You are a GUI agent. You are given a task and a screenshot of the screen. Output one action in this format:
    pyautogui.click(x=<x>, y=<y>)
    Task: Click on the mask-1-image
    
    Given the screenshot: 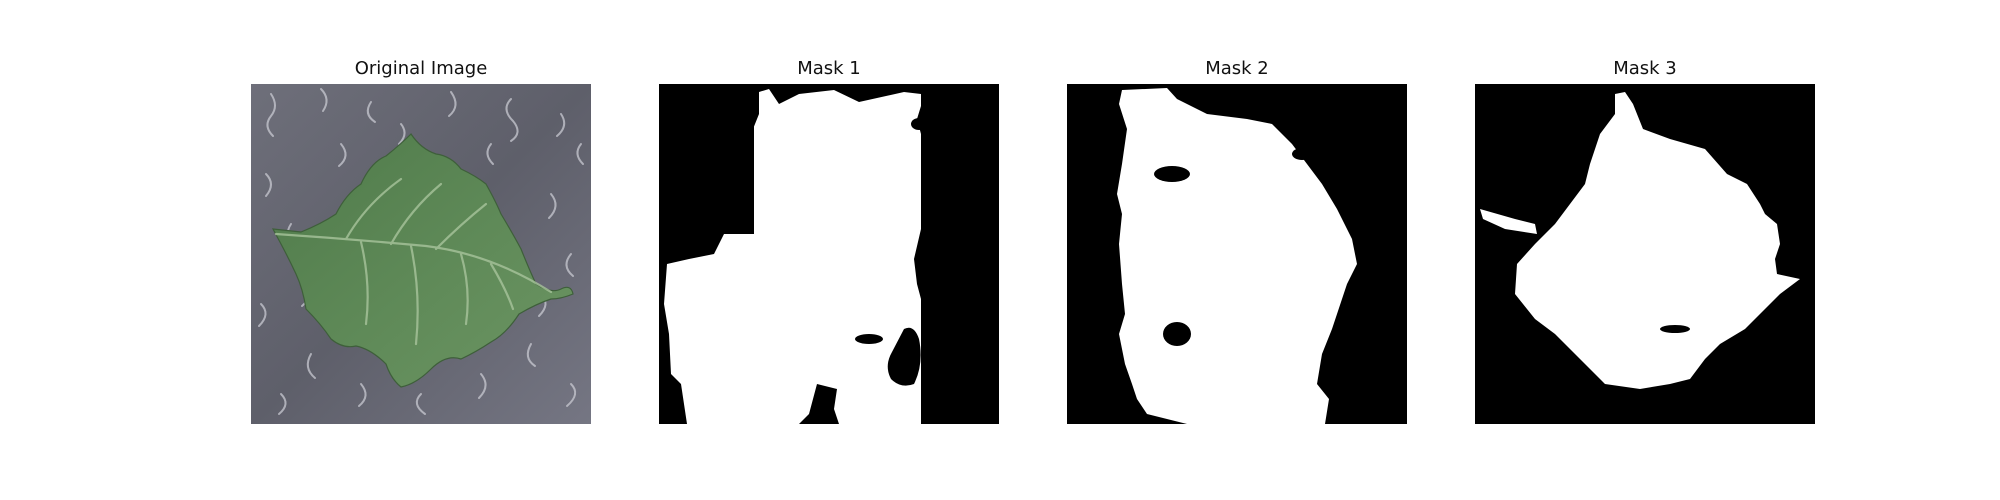 What is the action you would take?
    pyautogui.click(x=829, y=254)
    